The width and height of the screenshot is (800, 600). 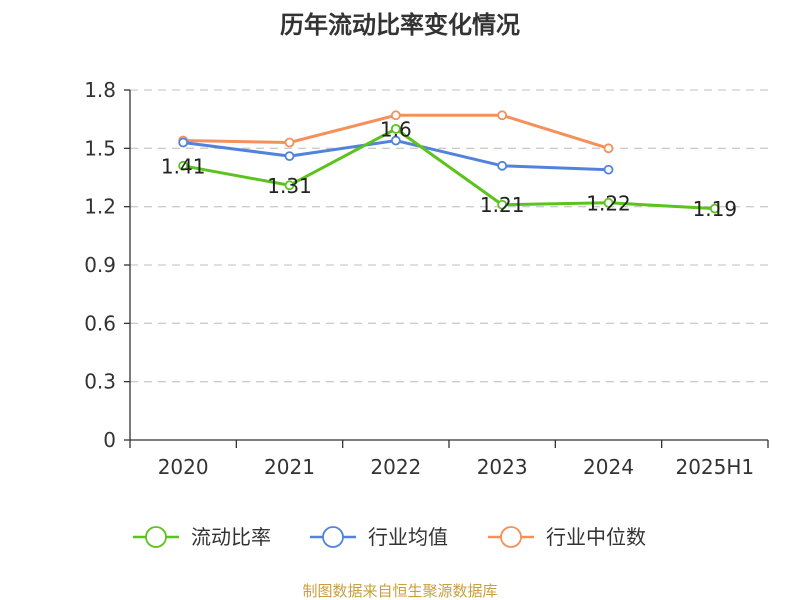 I want to click on y-tick-label: 0, so click(x=109, y=440).